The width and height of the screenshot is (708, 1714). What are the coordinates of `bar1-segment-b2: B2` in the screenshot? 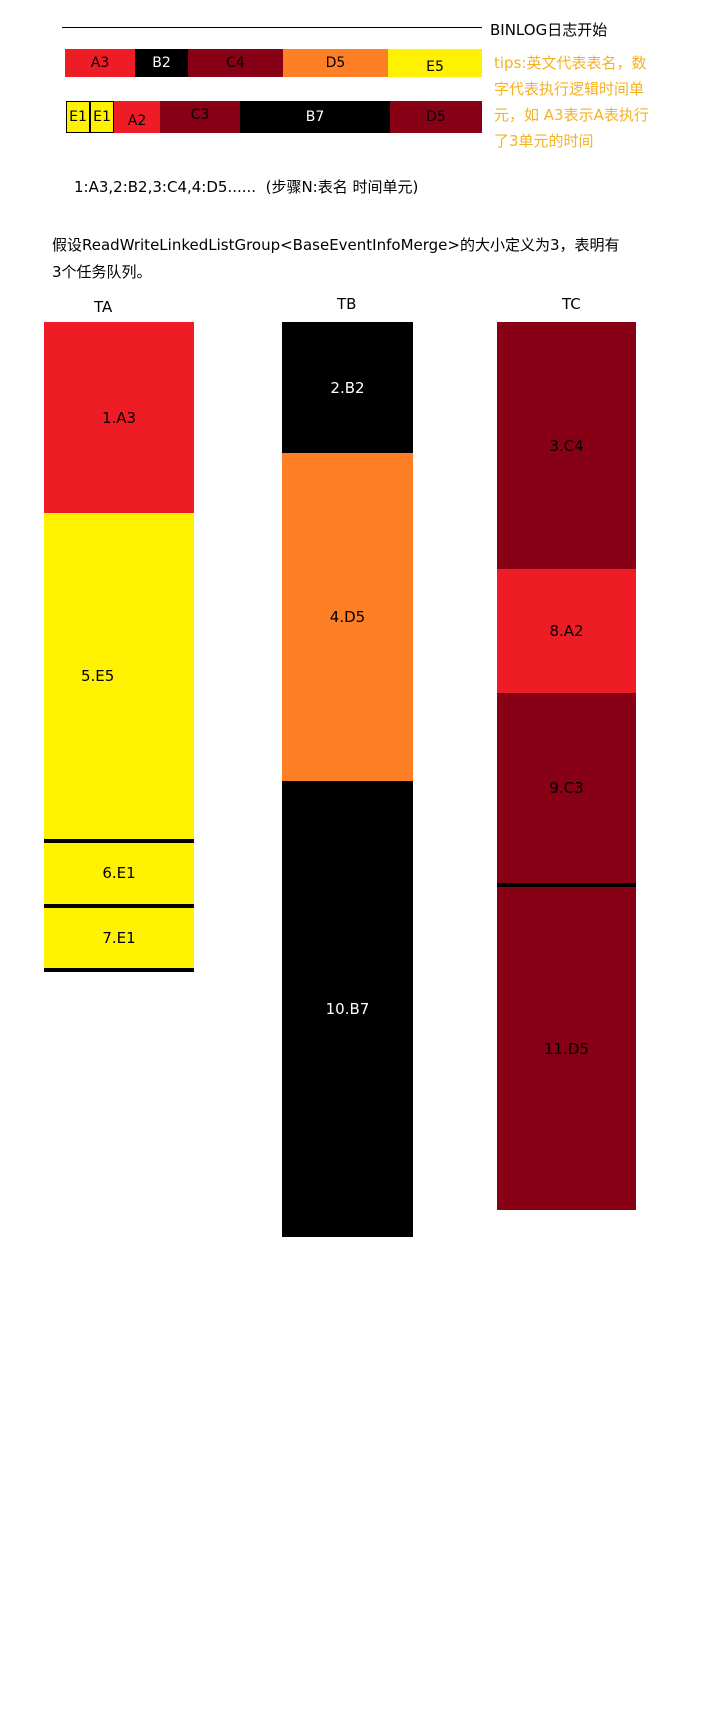 It's located at (161, 63).